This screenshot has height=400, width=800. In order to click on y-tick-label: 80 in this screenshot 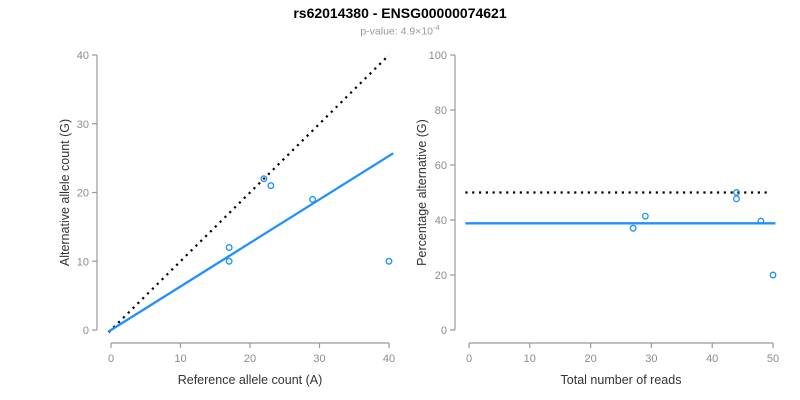, I will do `click(441, 111)`.